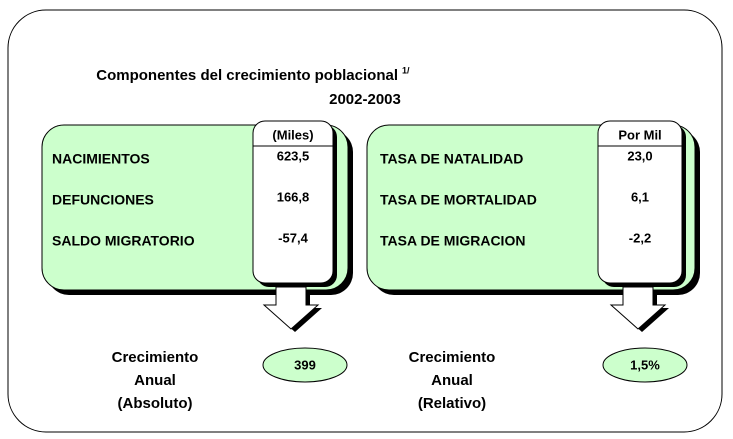 This screenshot has height=439, width=733. What do you see at coordinates (293, 196) in the screenshot?
I see `row-value: 166,8` at bounding box center [293, 196].